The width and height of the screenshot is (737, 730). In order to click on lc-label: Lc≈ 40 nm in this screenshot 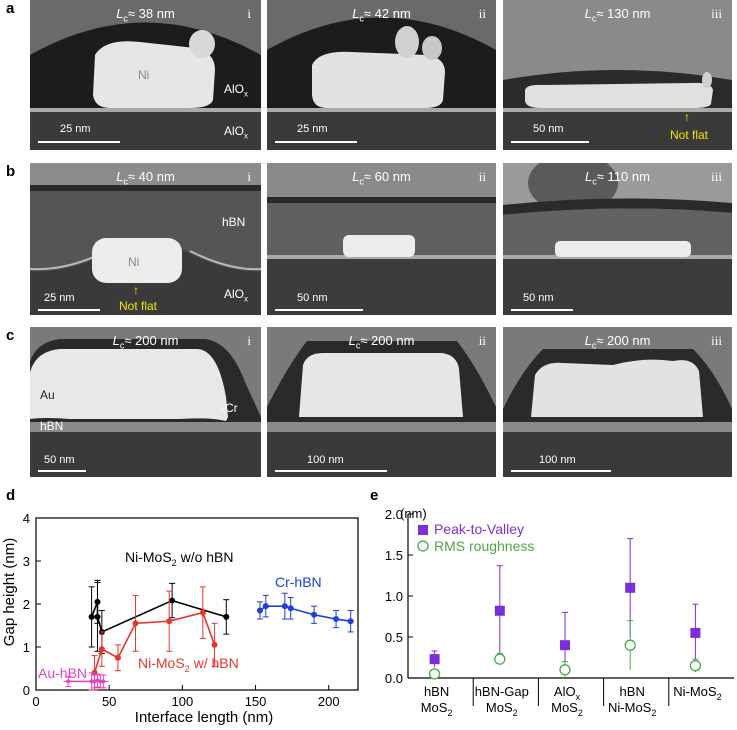, I will do `click(145, 178)`.